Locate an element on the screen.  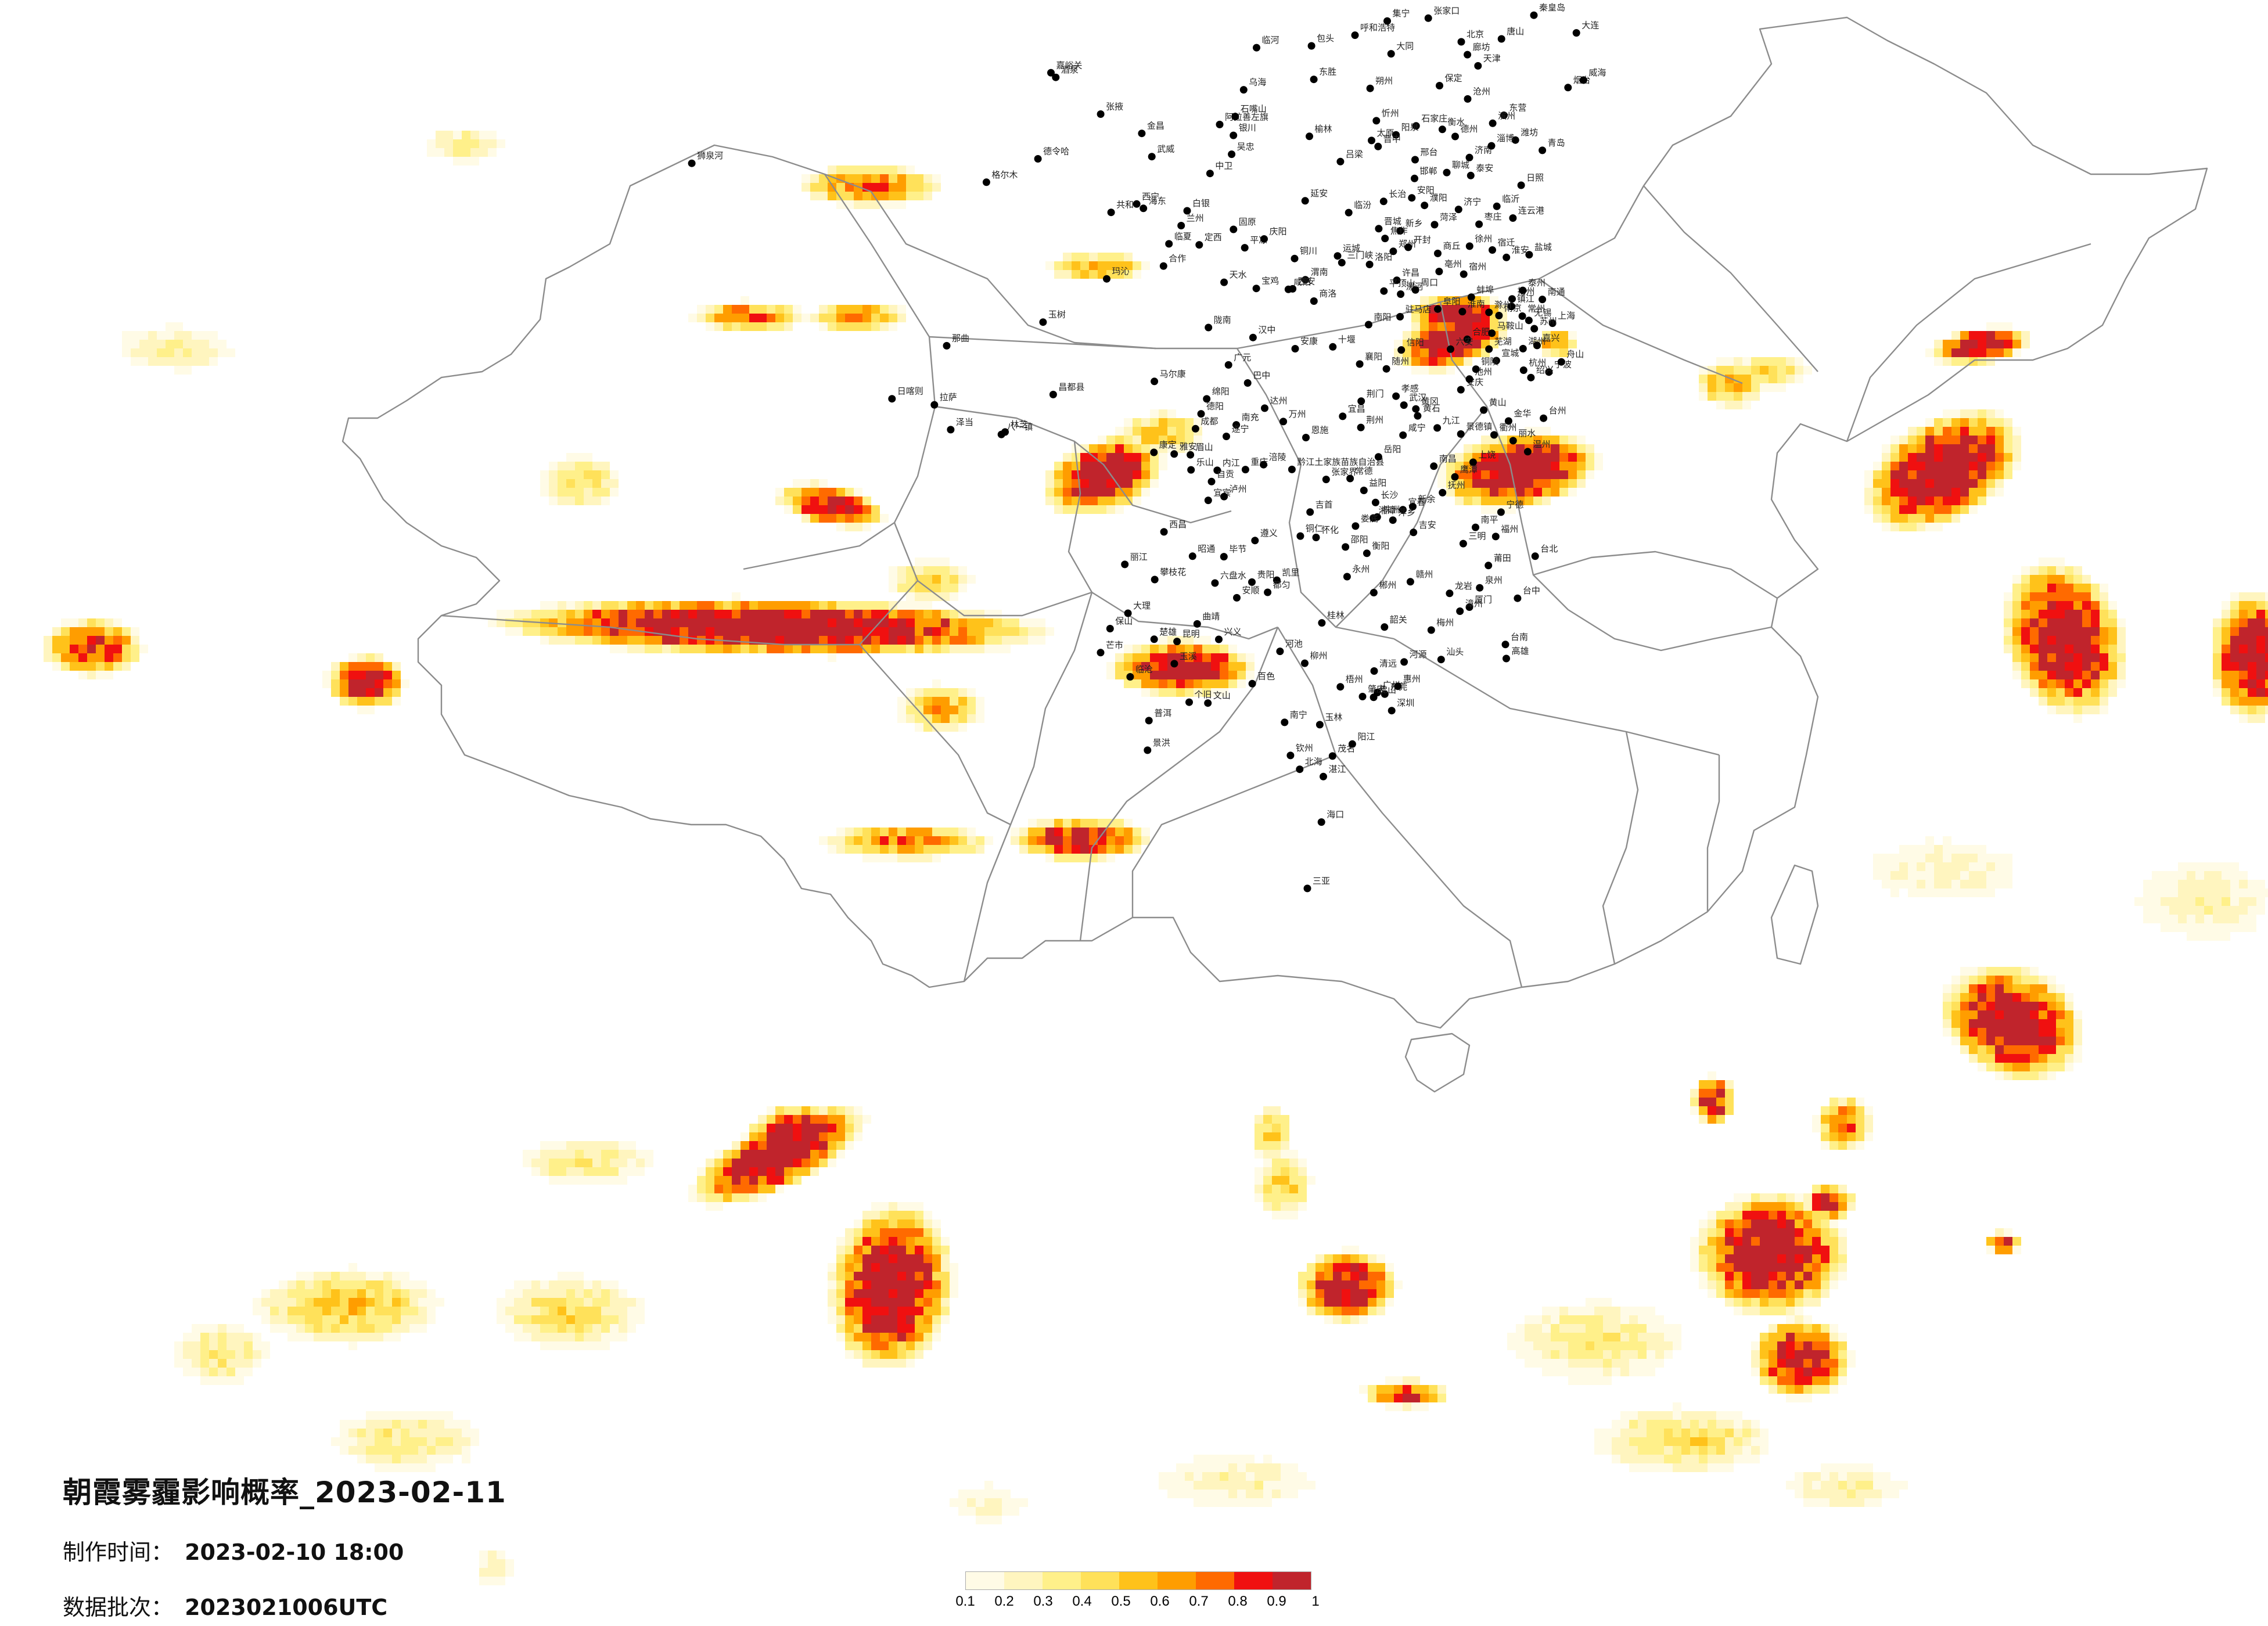
city-marker: 乌海 is located at coordinates (1252, 85).